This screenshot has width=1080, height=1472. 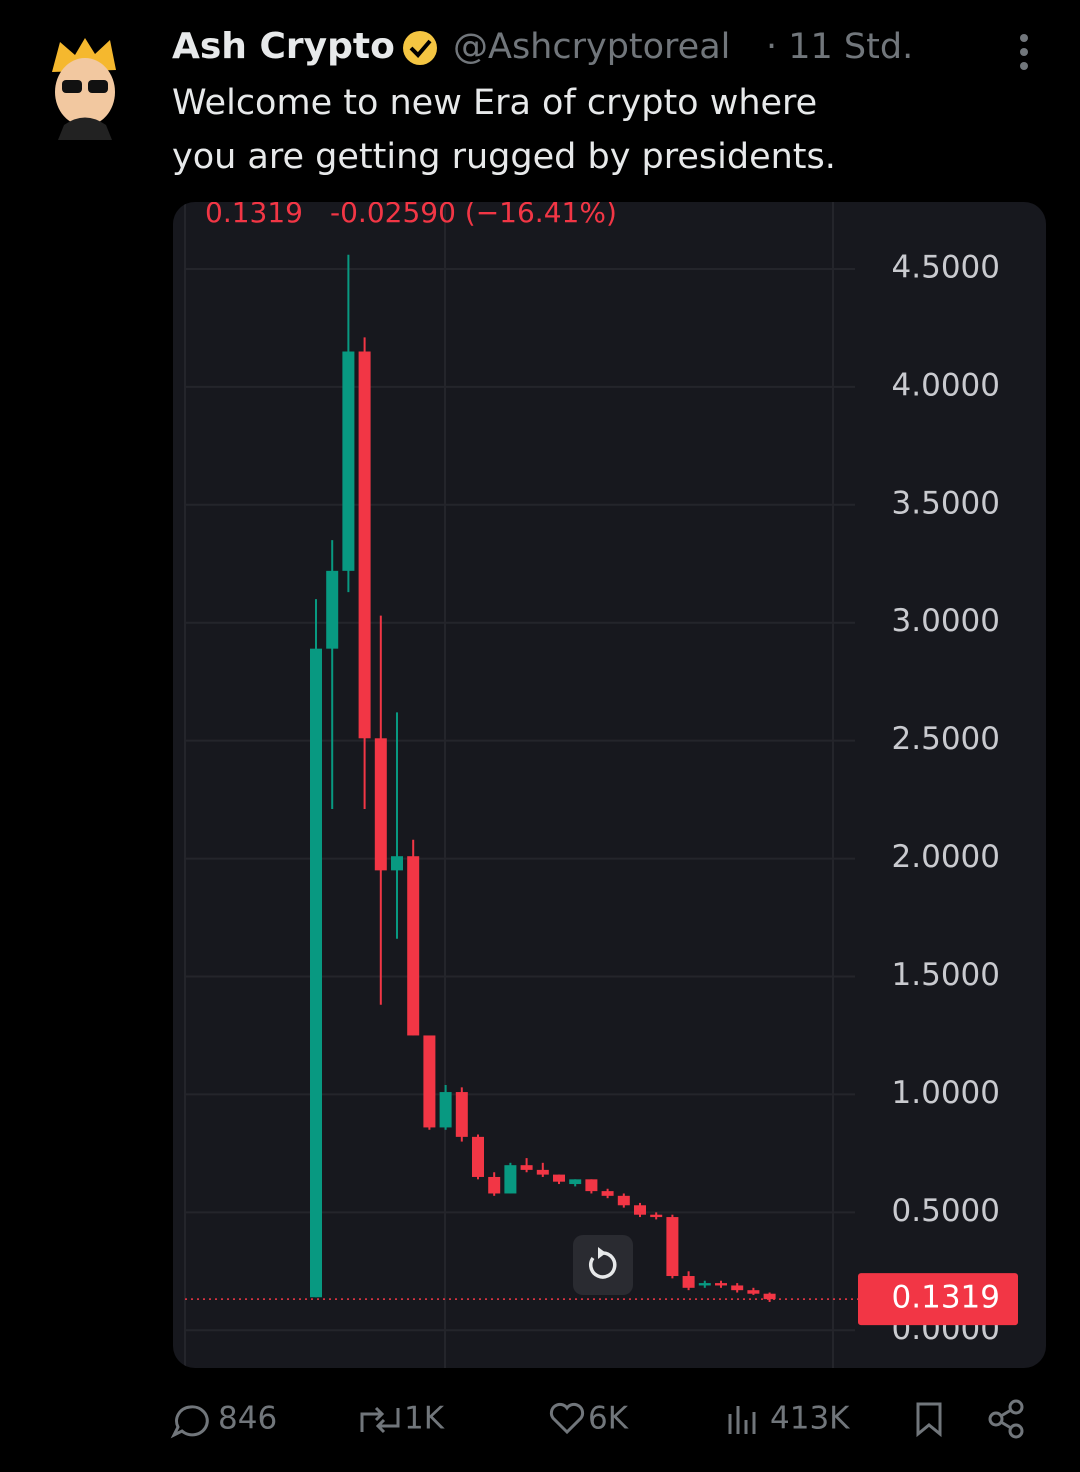 I want to click on reply-count: 846, so click(x=247, y=1419).